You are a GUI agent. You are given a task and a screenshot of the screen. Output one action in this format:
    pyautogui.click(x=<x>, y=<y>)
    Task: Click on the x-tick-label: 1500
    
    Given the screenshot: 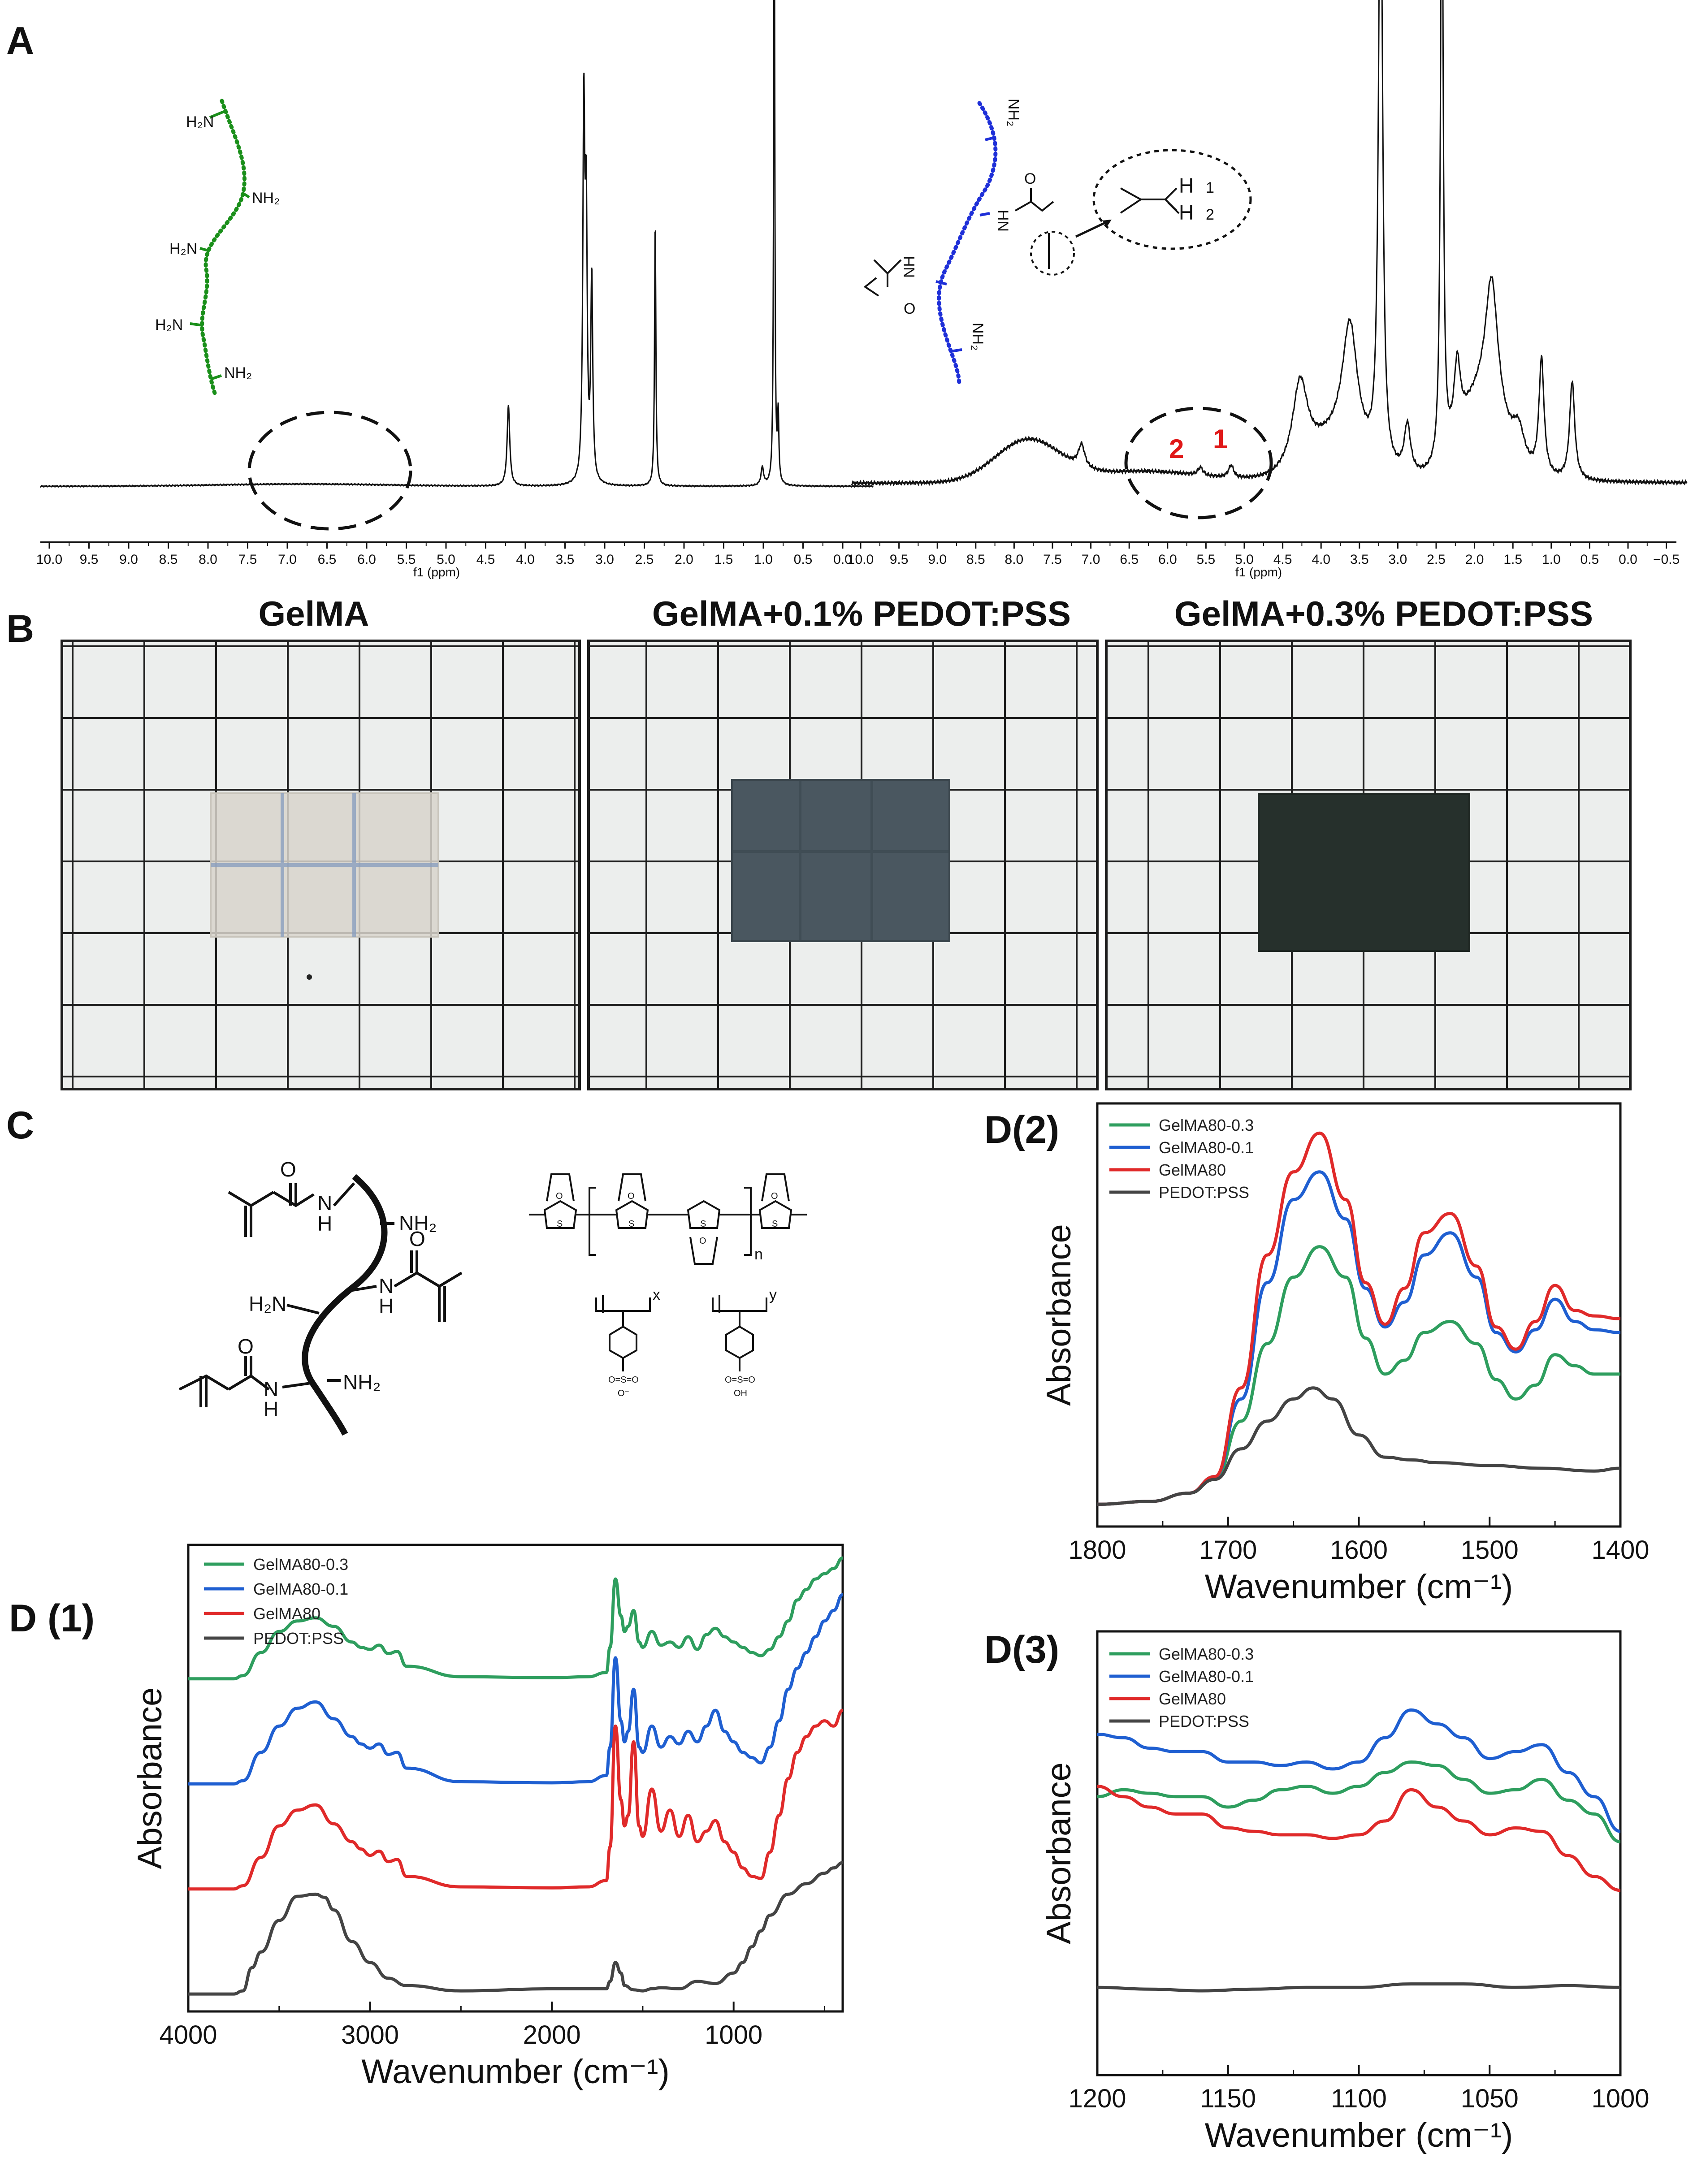 What is the action you would take?
    pyautogui.click(x=1490, y=1550)
    